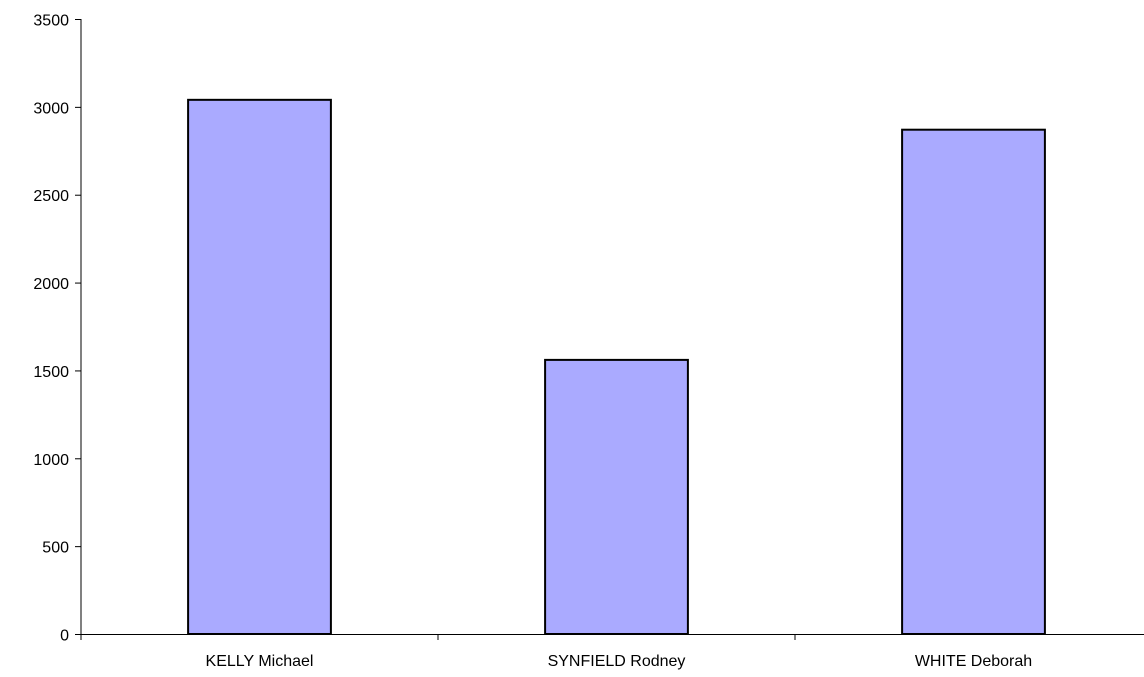 The image size is (1144, 677). What do you see at coordinates (617, 661) in the screenshot?
I see `x-tick-label: SYNFIELD Rodney` at bounding box center [617, 661].